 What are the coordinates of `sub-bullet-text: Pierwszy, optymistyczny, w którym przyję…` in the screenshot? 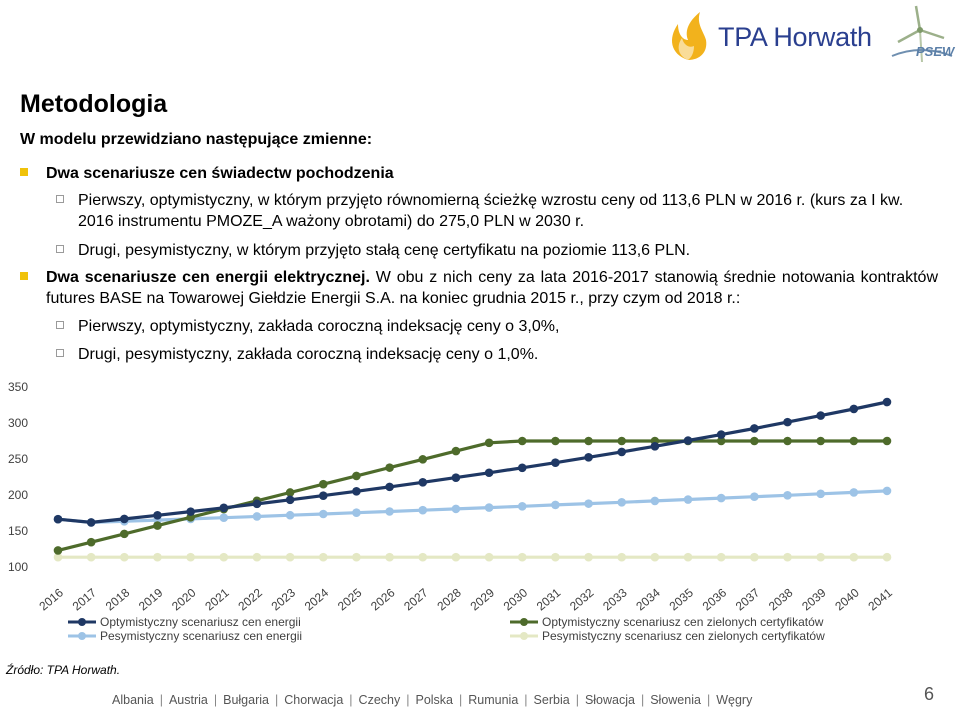 It's located at (491, 211).